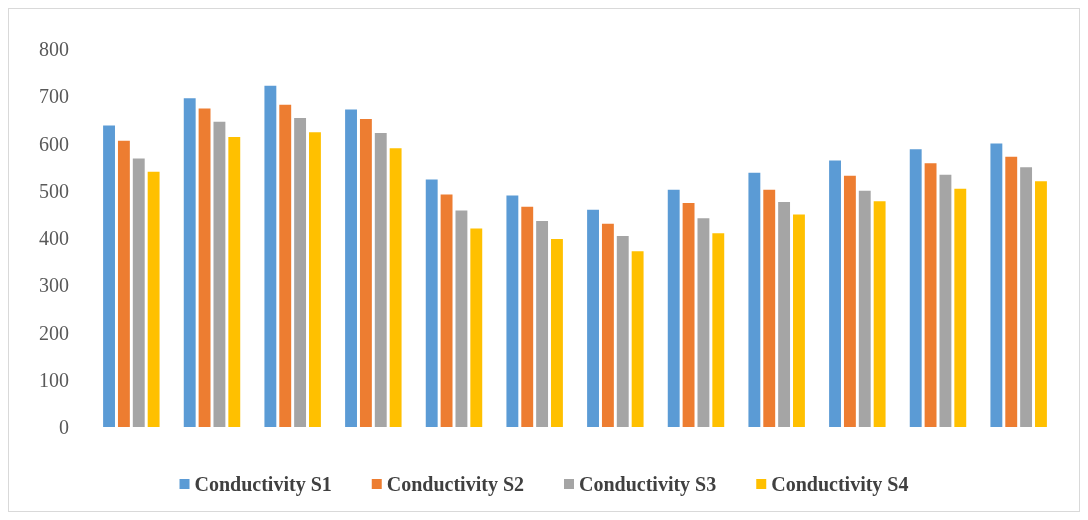 The image size is (1088, 520). I want to click on y-tick-label: 400, so click(54, 238).